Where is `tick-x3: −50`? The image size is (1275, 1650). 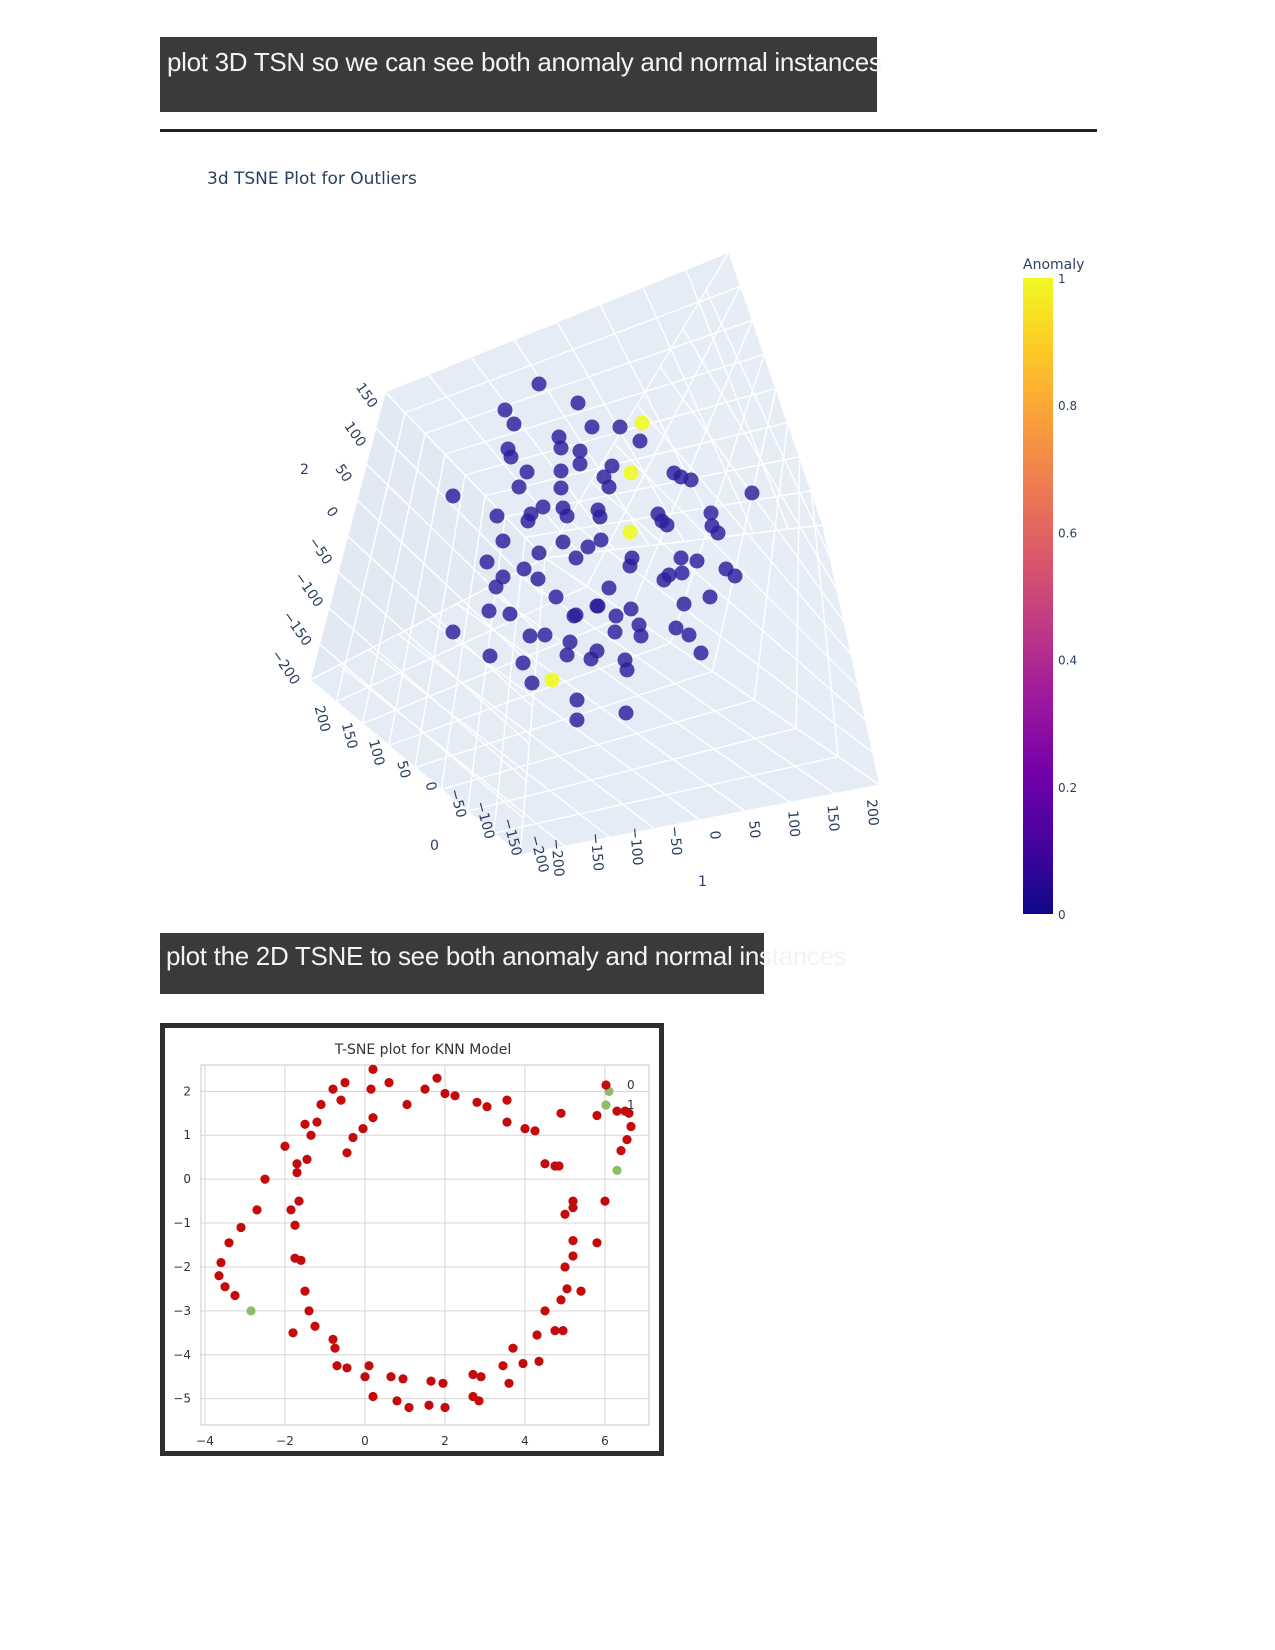 tick-x3: −50 is located at coordinates (675, 840).